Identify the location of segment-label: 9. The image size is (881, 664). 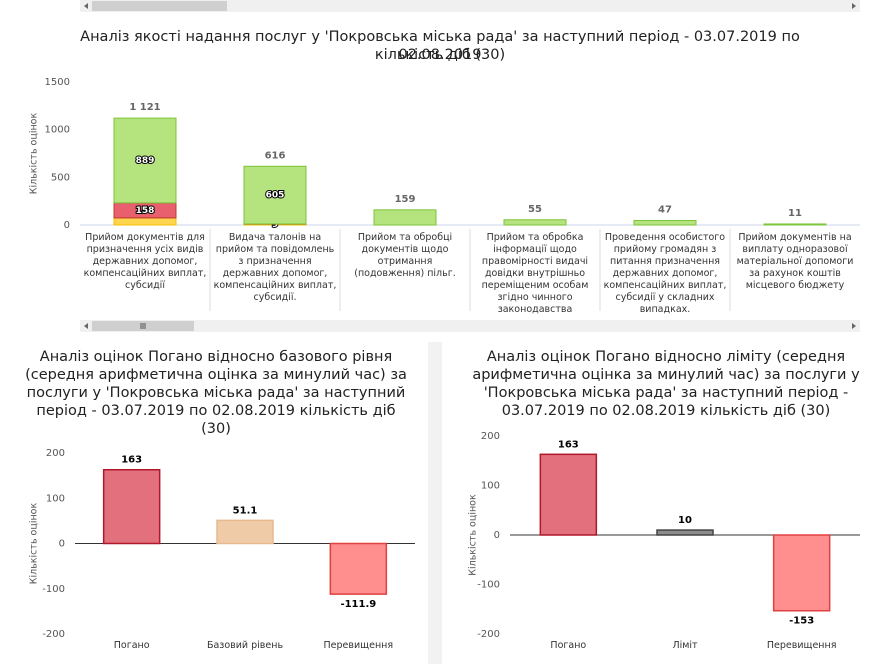
(275, 225).